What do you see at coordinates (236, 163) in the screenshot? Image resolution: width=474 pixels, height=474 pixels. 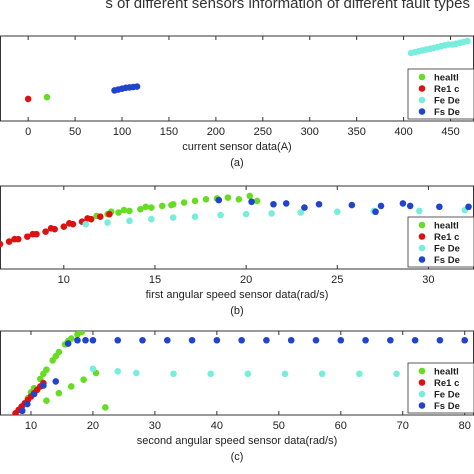 I see `panel-caption: (a)` at bounding box center [236, 163].